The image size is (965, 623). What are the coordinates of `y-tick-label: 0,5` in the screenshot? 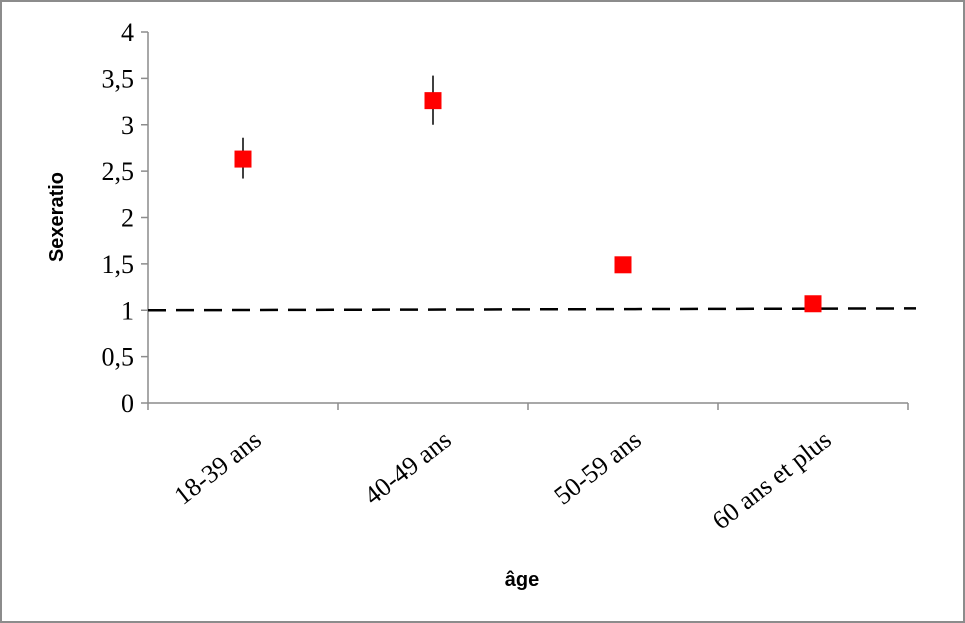 It's located at (118, 357).